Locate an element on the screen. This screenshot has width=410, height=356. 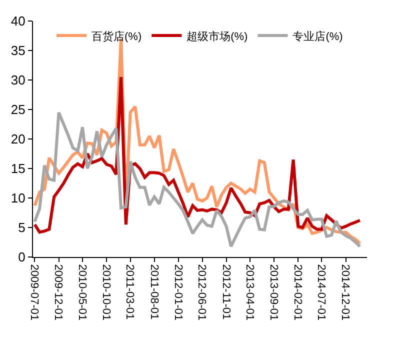
x-tick-label: 2012-11-01 is located at coordinates (226, 292).